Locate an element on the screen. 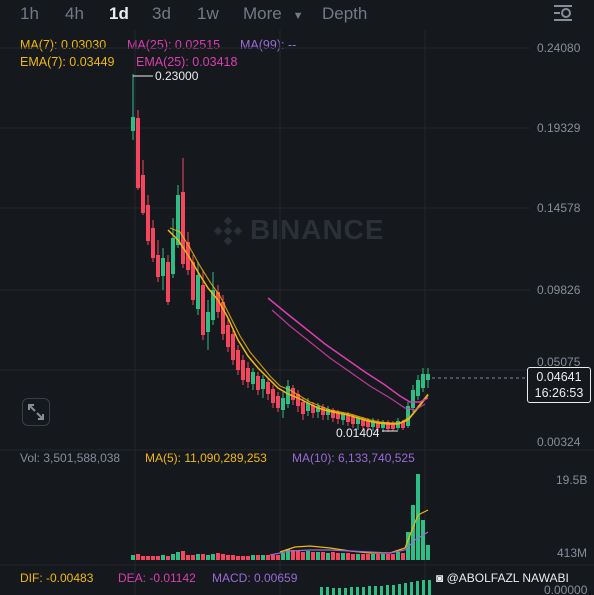 The width and height of the screenshot is (594, 595). tab-1w: 1w is located at coordinates (208, 13).